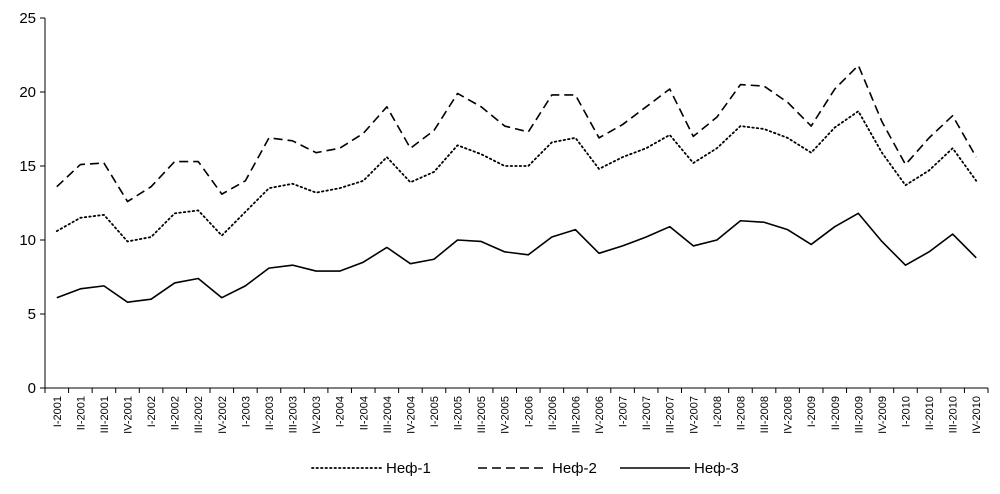 Image resolution: width=1000 pixels, height=494 pixels. Describe the element at coordinates (81, 413) in the screenshot. I see `x-tick-label: II-2001` at that location.